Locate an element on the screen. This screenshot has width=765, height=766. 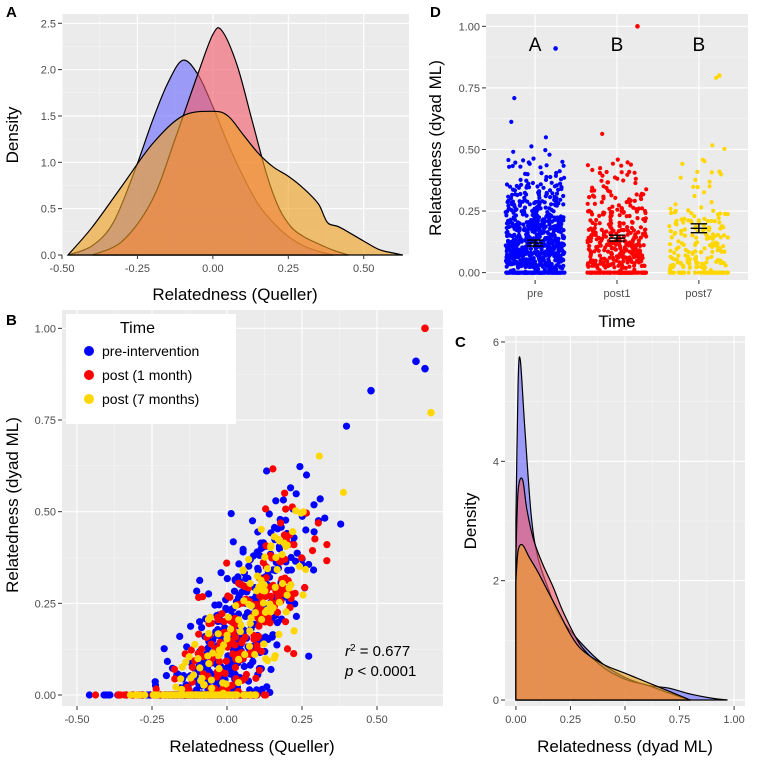
A-x-tick-label: 0.50 is located at coordinates (363, 269).